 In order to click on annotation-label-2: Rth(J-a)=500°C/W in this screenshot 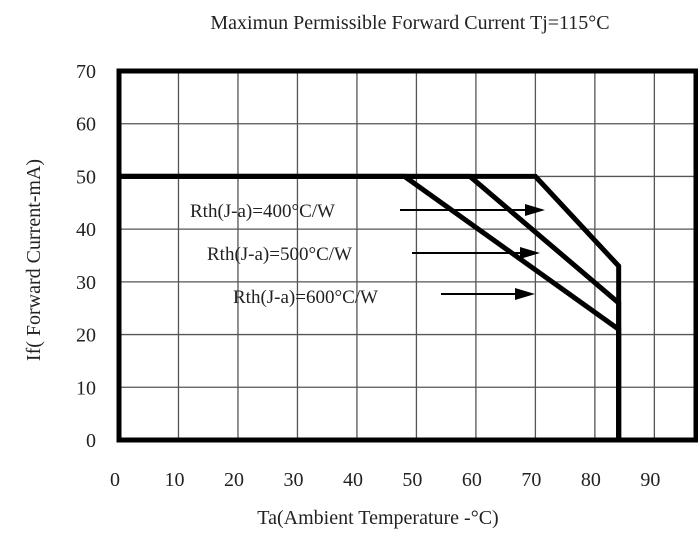, I will do `click(279, 254)`.